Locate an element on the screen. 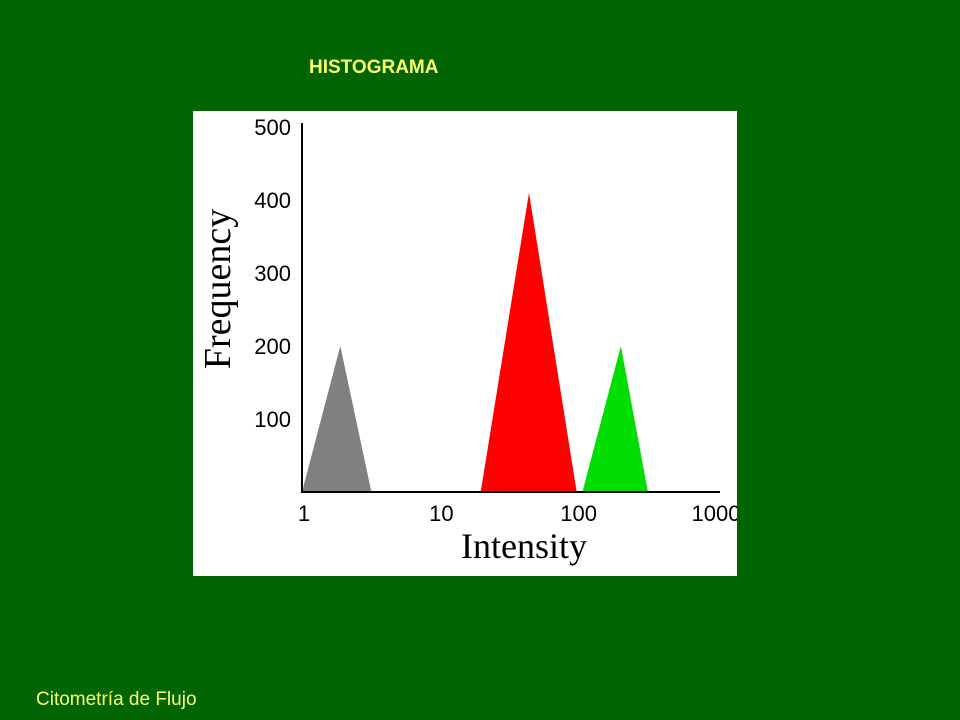  slide-title-text: HISTOGRAMA is located at coordinates (374, 67).